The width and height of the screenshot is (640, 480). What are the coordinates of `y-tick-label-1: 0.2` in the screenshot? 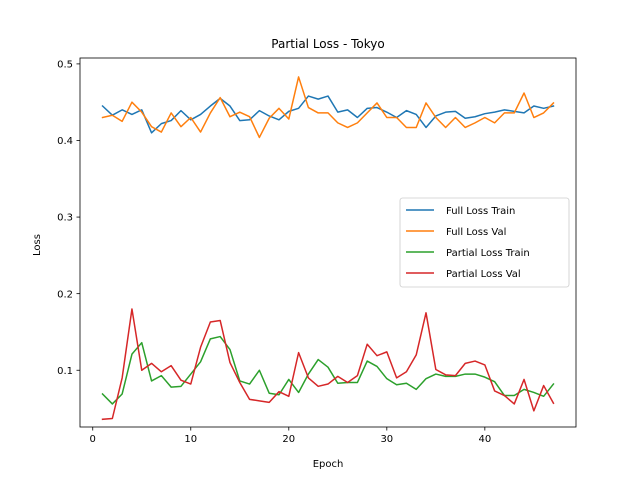 It's located at (65, 294).